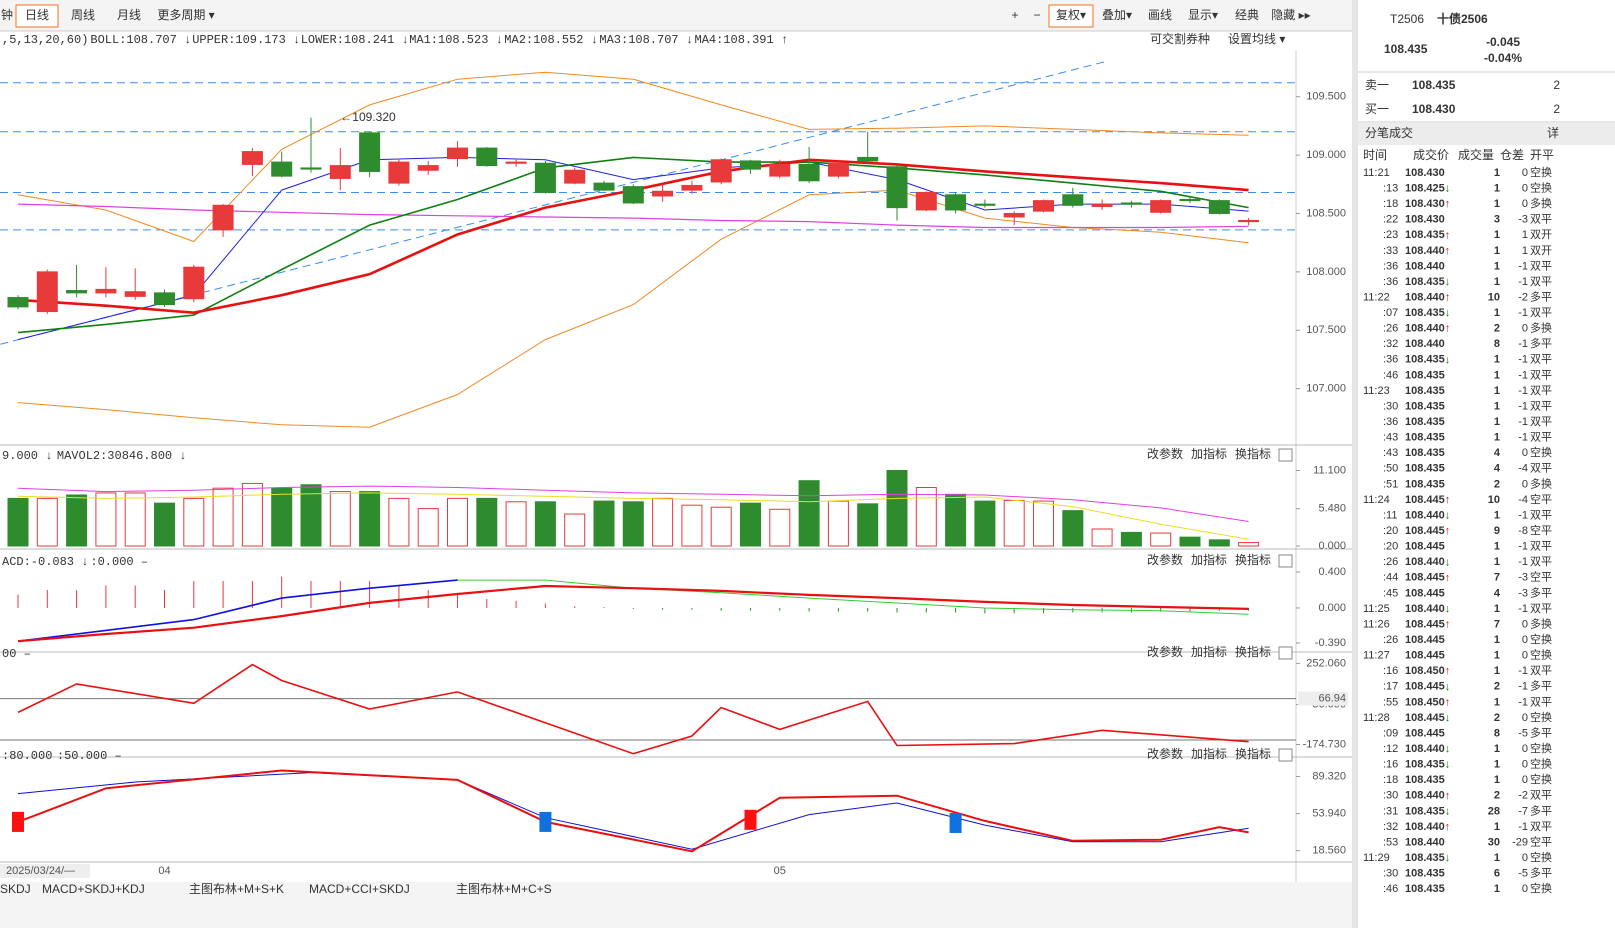  I want to click on menu-link: 设置均线 ▾, so click(1256, 39).